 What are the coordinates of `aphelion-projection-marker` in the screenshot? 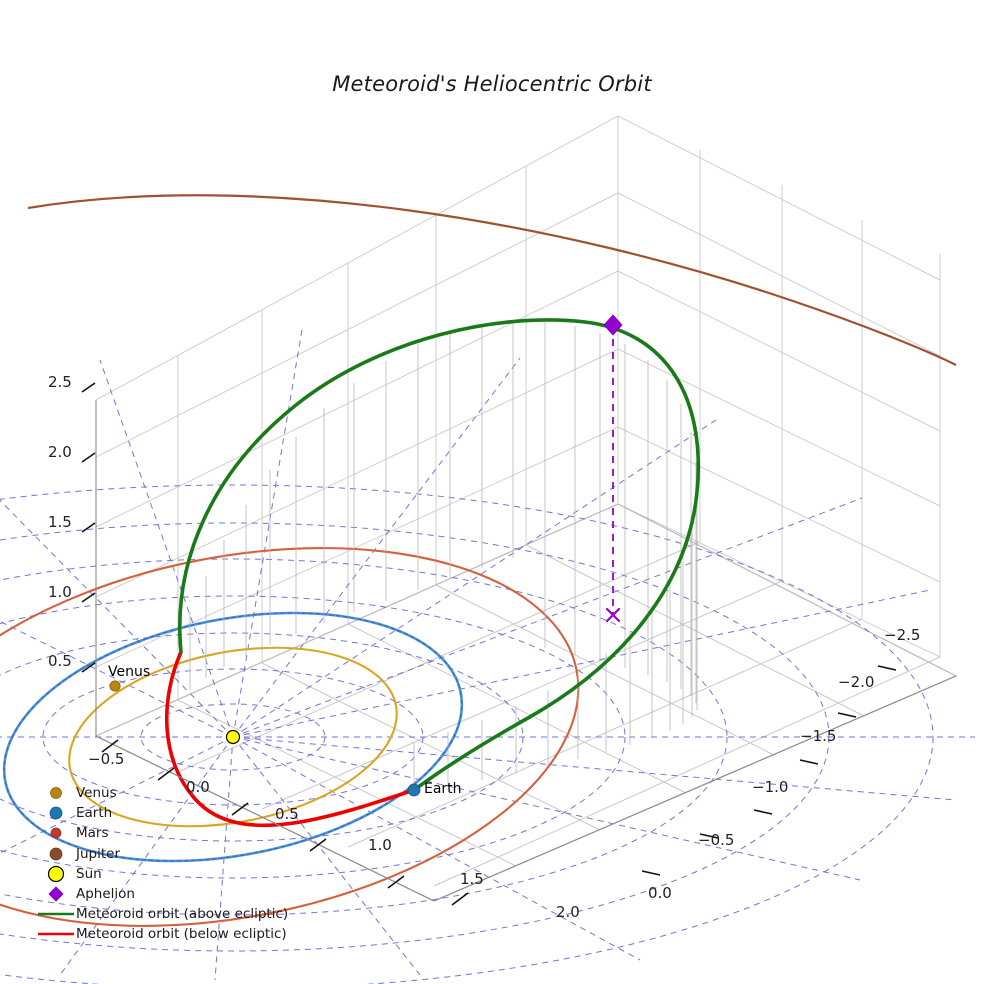 It's located at (613, 615).